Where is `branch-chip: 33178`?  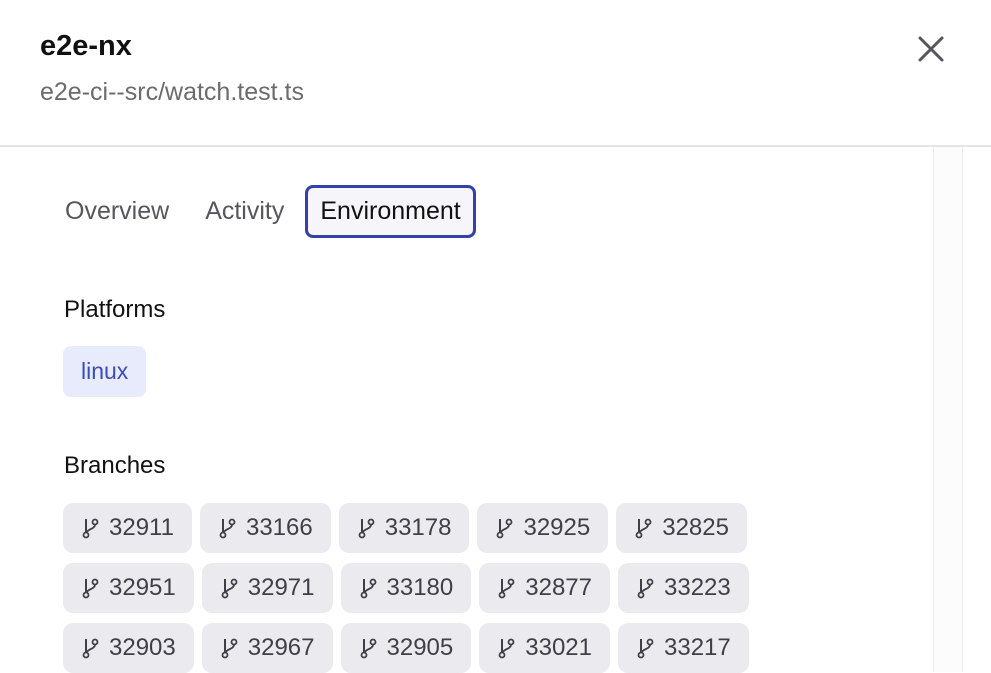
branch-chip: 33178 is located at coordinates (404, 528).